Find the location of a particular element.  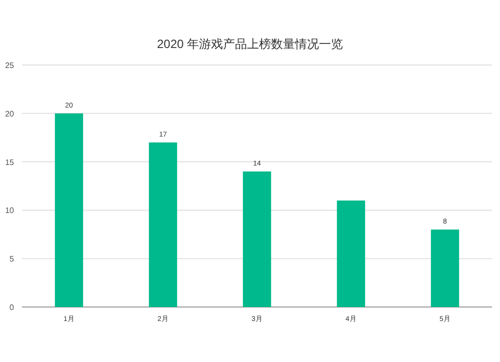

y-tick-label: 0 is located at coordinates (12, 307).